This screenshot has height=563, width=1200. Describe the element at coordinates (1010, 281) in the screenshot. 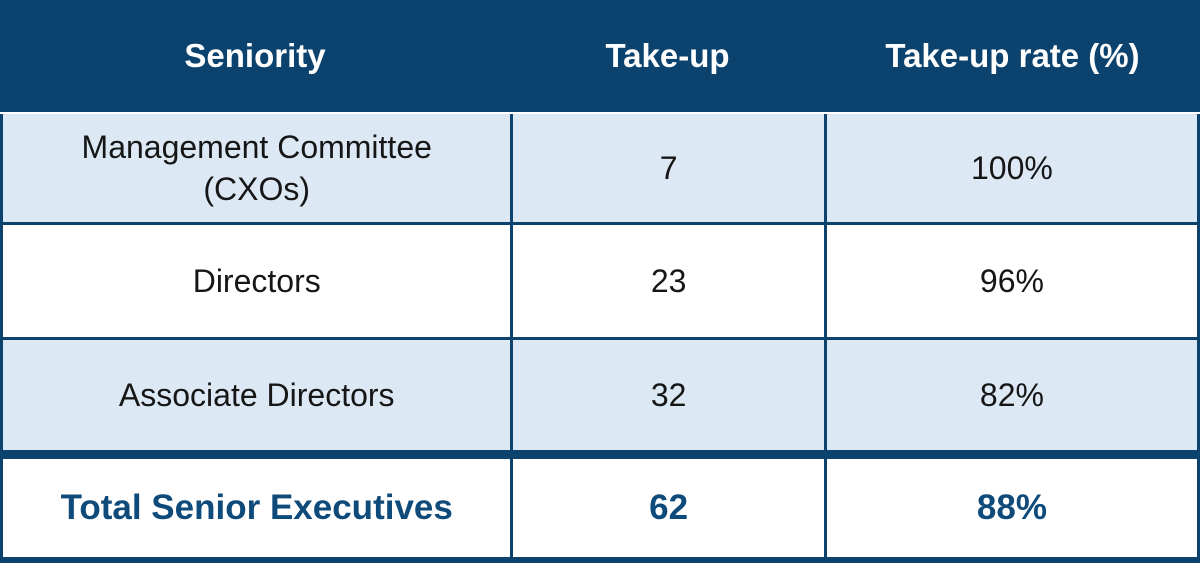

I see `cell-take-up-rate: 96%` at that location.